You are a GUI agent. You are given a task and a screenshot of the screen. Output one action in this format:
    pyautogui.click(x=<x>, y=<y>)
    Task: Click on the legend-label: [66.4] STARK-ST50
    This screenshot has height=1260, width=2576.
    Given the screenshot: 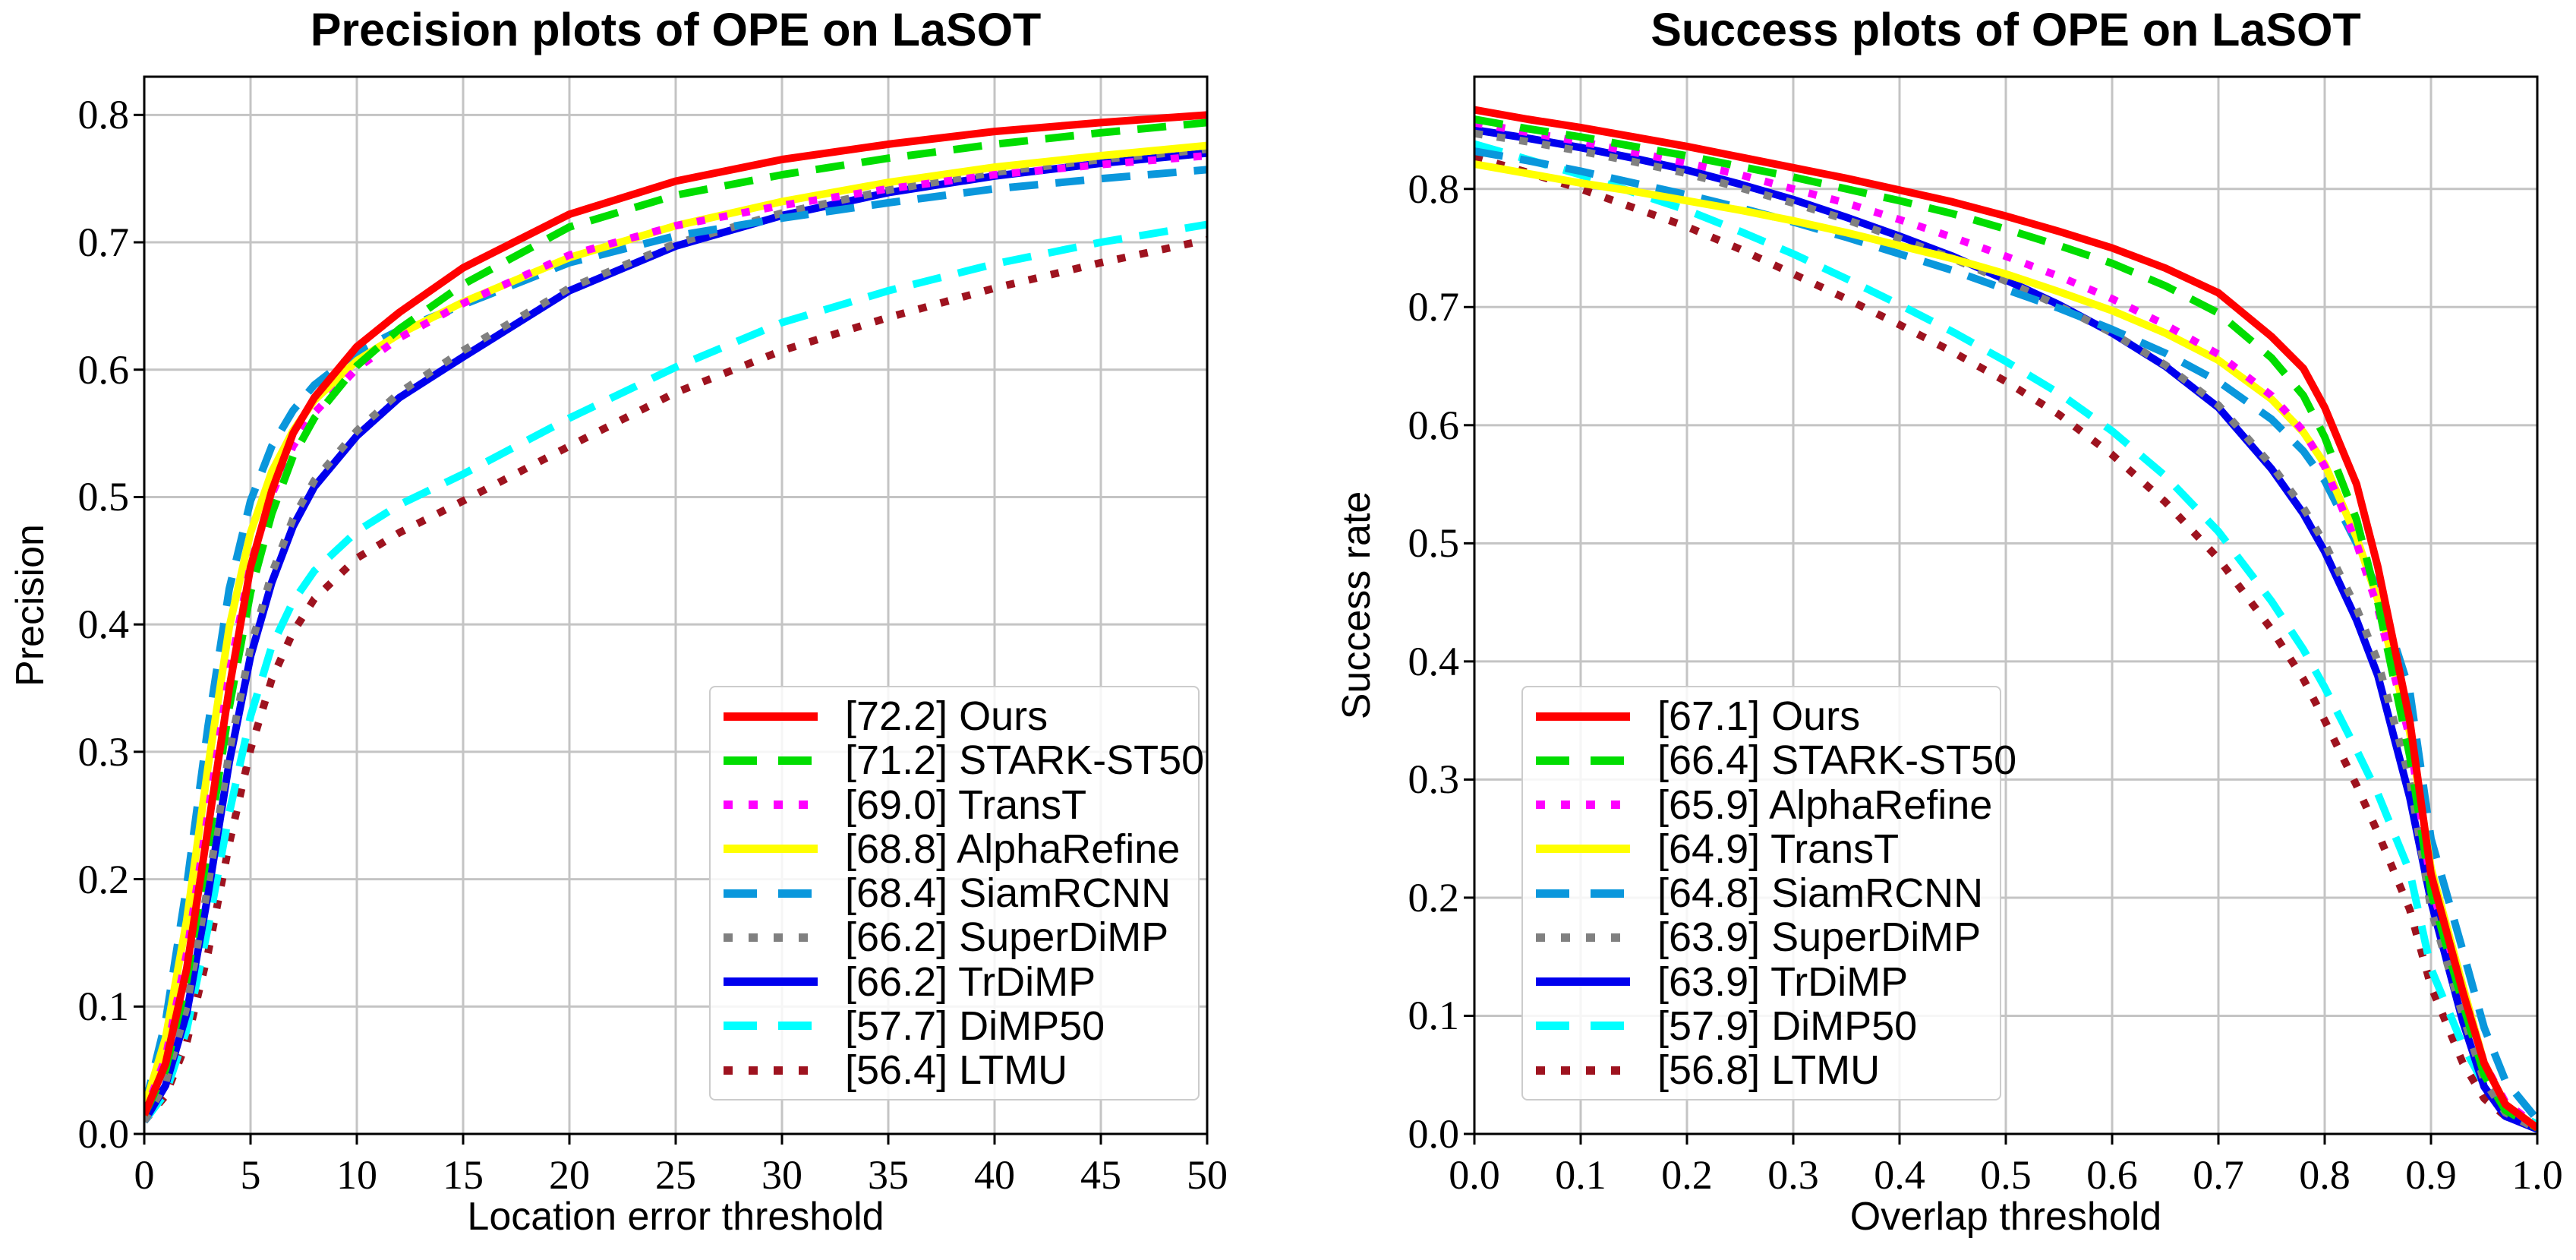 What is the action you would take?
    pyautogui.click(x=1837, y=761)
    